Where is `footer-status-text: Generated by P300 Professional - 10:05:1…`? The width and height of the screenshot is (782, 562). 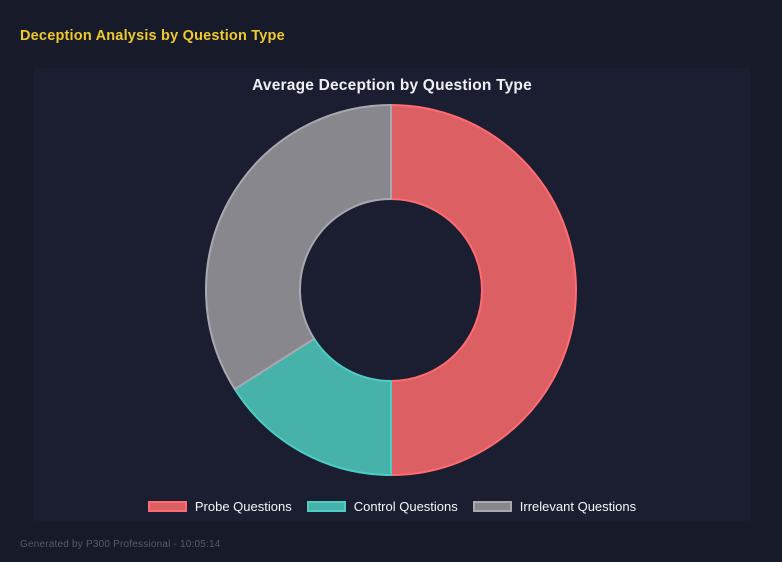
footer-status-text: Generated by P300 Professional - 10:05:1… is located at coordinates (120, 544).